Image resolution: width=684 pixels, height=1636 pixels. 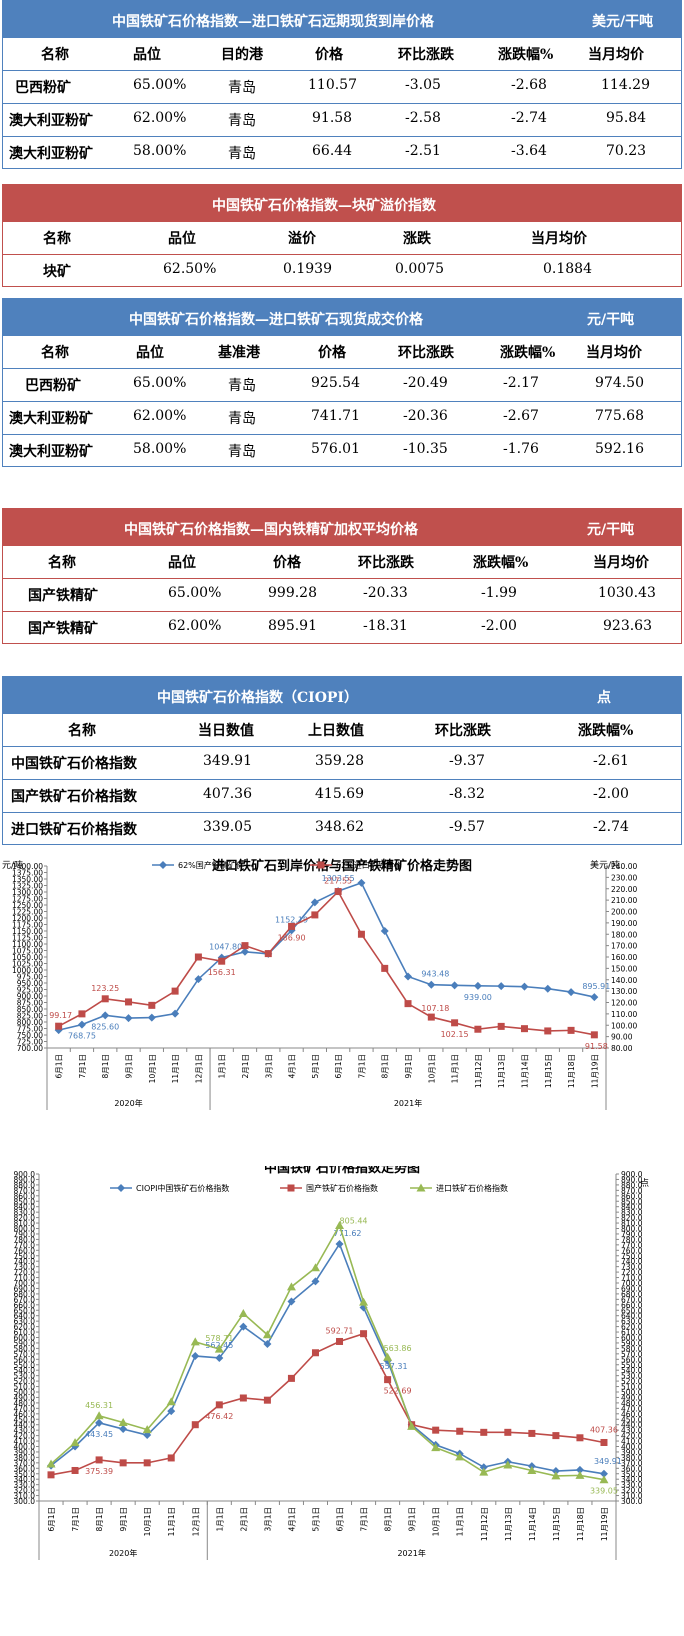 What do you see at coordinates (25, 1179) in the screenshot?
I see `y-tick-label-left: 890.0` at bounding box center [25, 1179].